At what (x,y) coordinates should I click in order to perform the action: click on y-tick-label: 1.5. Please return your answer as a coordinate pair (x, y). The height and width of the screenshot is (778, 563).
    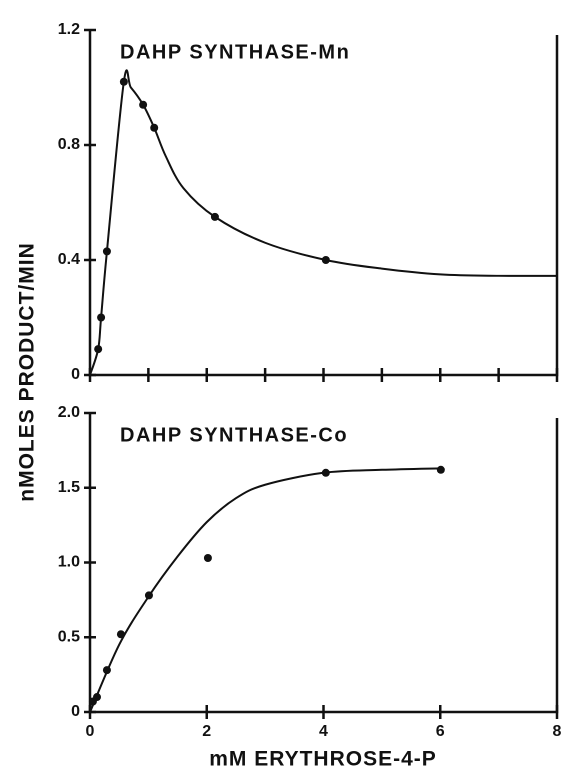
    Looking at the image, I should click on (69, 487).